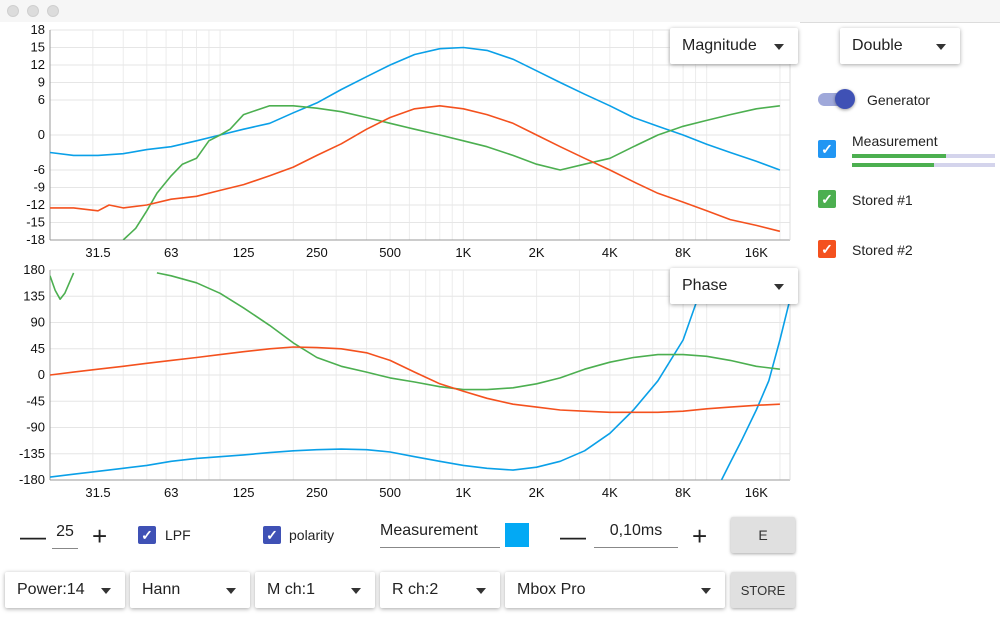 The width and height of the screenshot is (1000, 622). What do you see at coordinates (615, 590) in the screenshot?
I see `audio-device-dropdown: Mbox Pro` at bounding box center [615, 590].